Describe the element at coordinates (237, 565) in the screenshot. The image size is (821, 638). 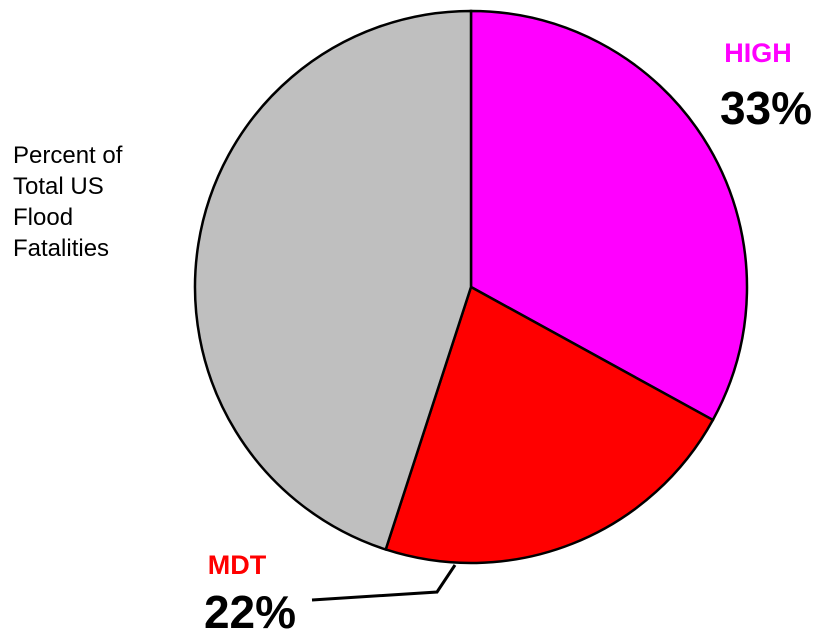
I see `category-label: MDT` at that location.